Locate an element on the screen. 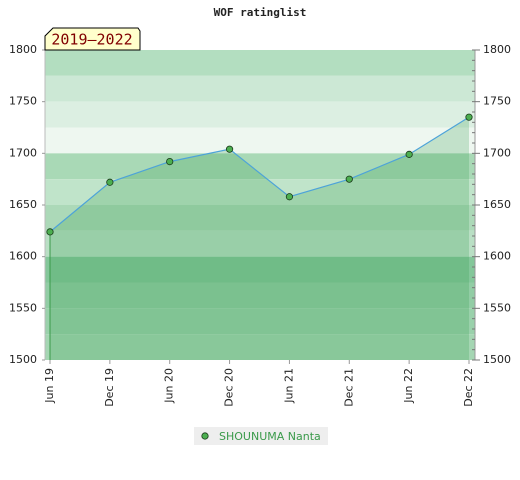 This screenshot has width=520, height=480. annotation: 2019–2022 is located at coordinates (91, 40).